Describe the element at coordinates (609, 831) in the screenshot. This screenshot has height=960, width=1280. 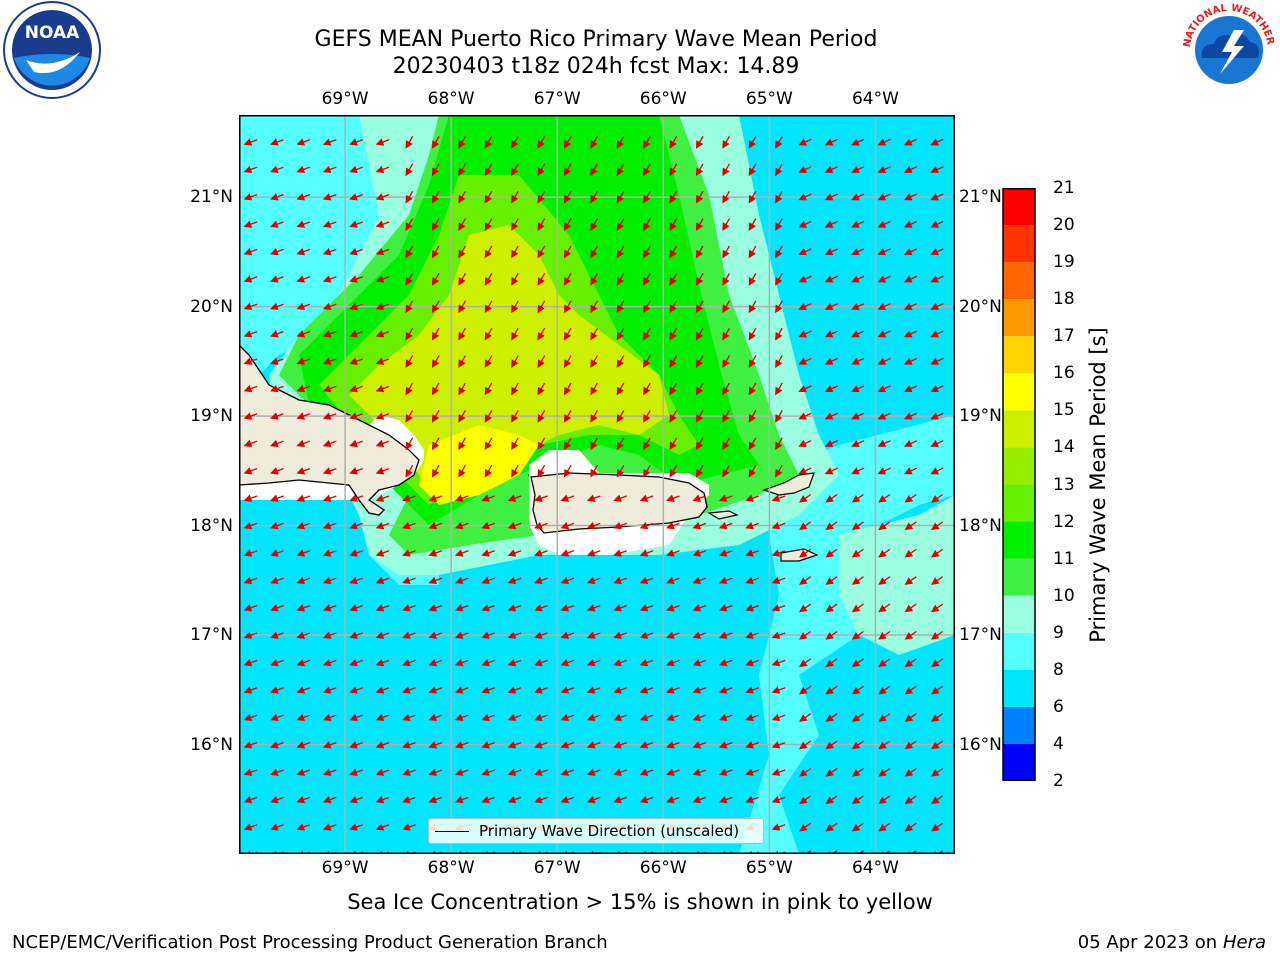
I see `legend-label: Primary Wave Direction (unscaled)` at that location.